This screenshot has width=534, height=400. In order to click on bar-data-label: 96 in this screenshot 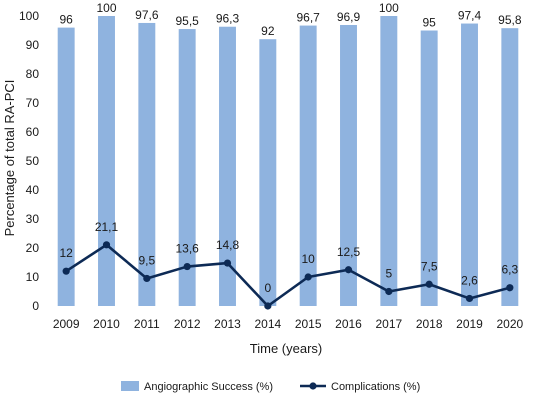, I will do `click(66, 20)`.